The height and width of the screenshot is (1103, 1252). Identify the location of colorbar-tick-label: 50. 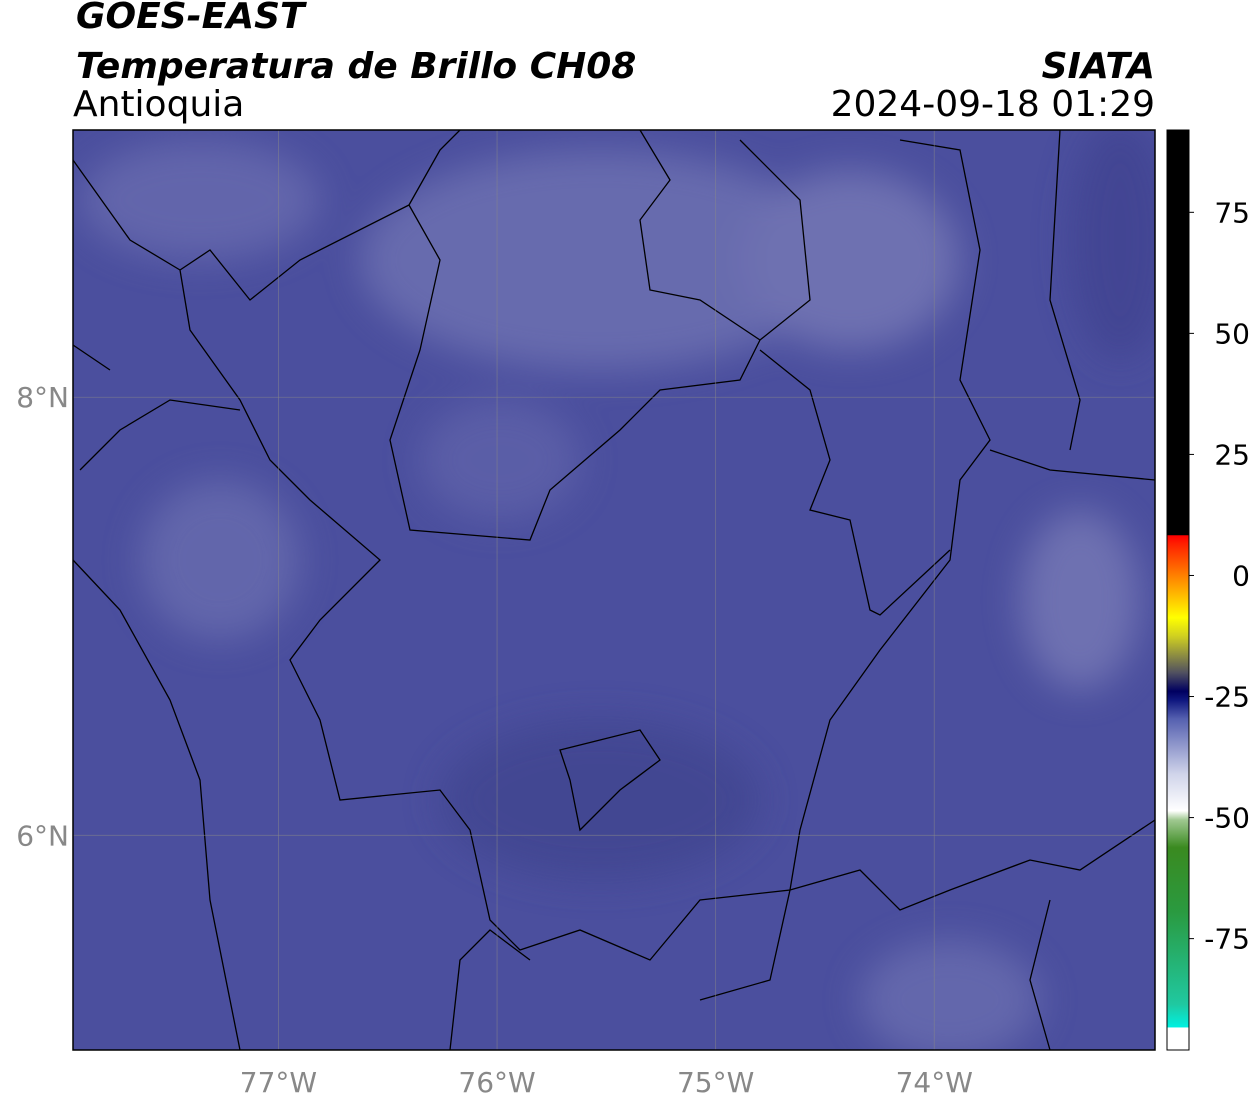
(1232, 333).